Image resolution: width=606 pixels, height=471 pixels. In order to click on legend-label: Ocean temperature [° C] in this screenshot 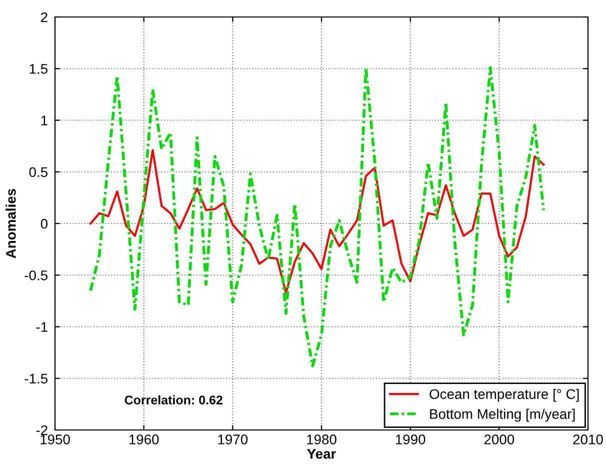, I will do `click(504, 395)`.